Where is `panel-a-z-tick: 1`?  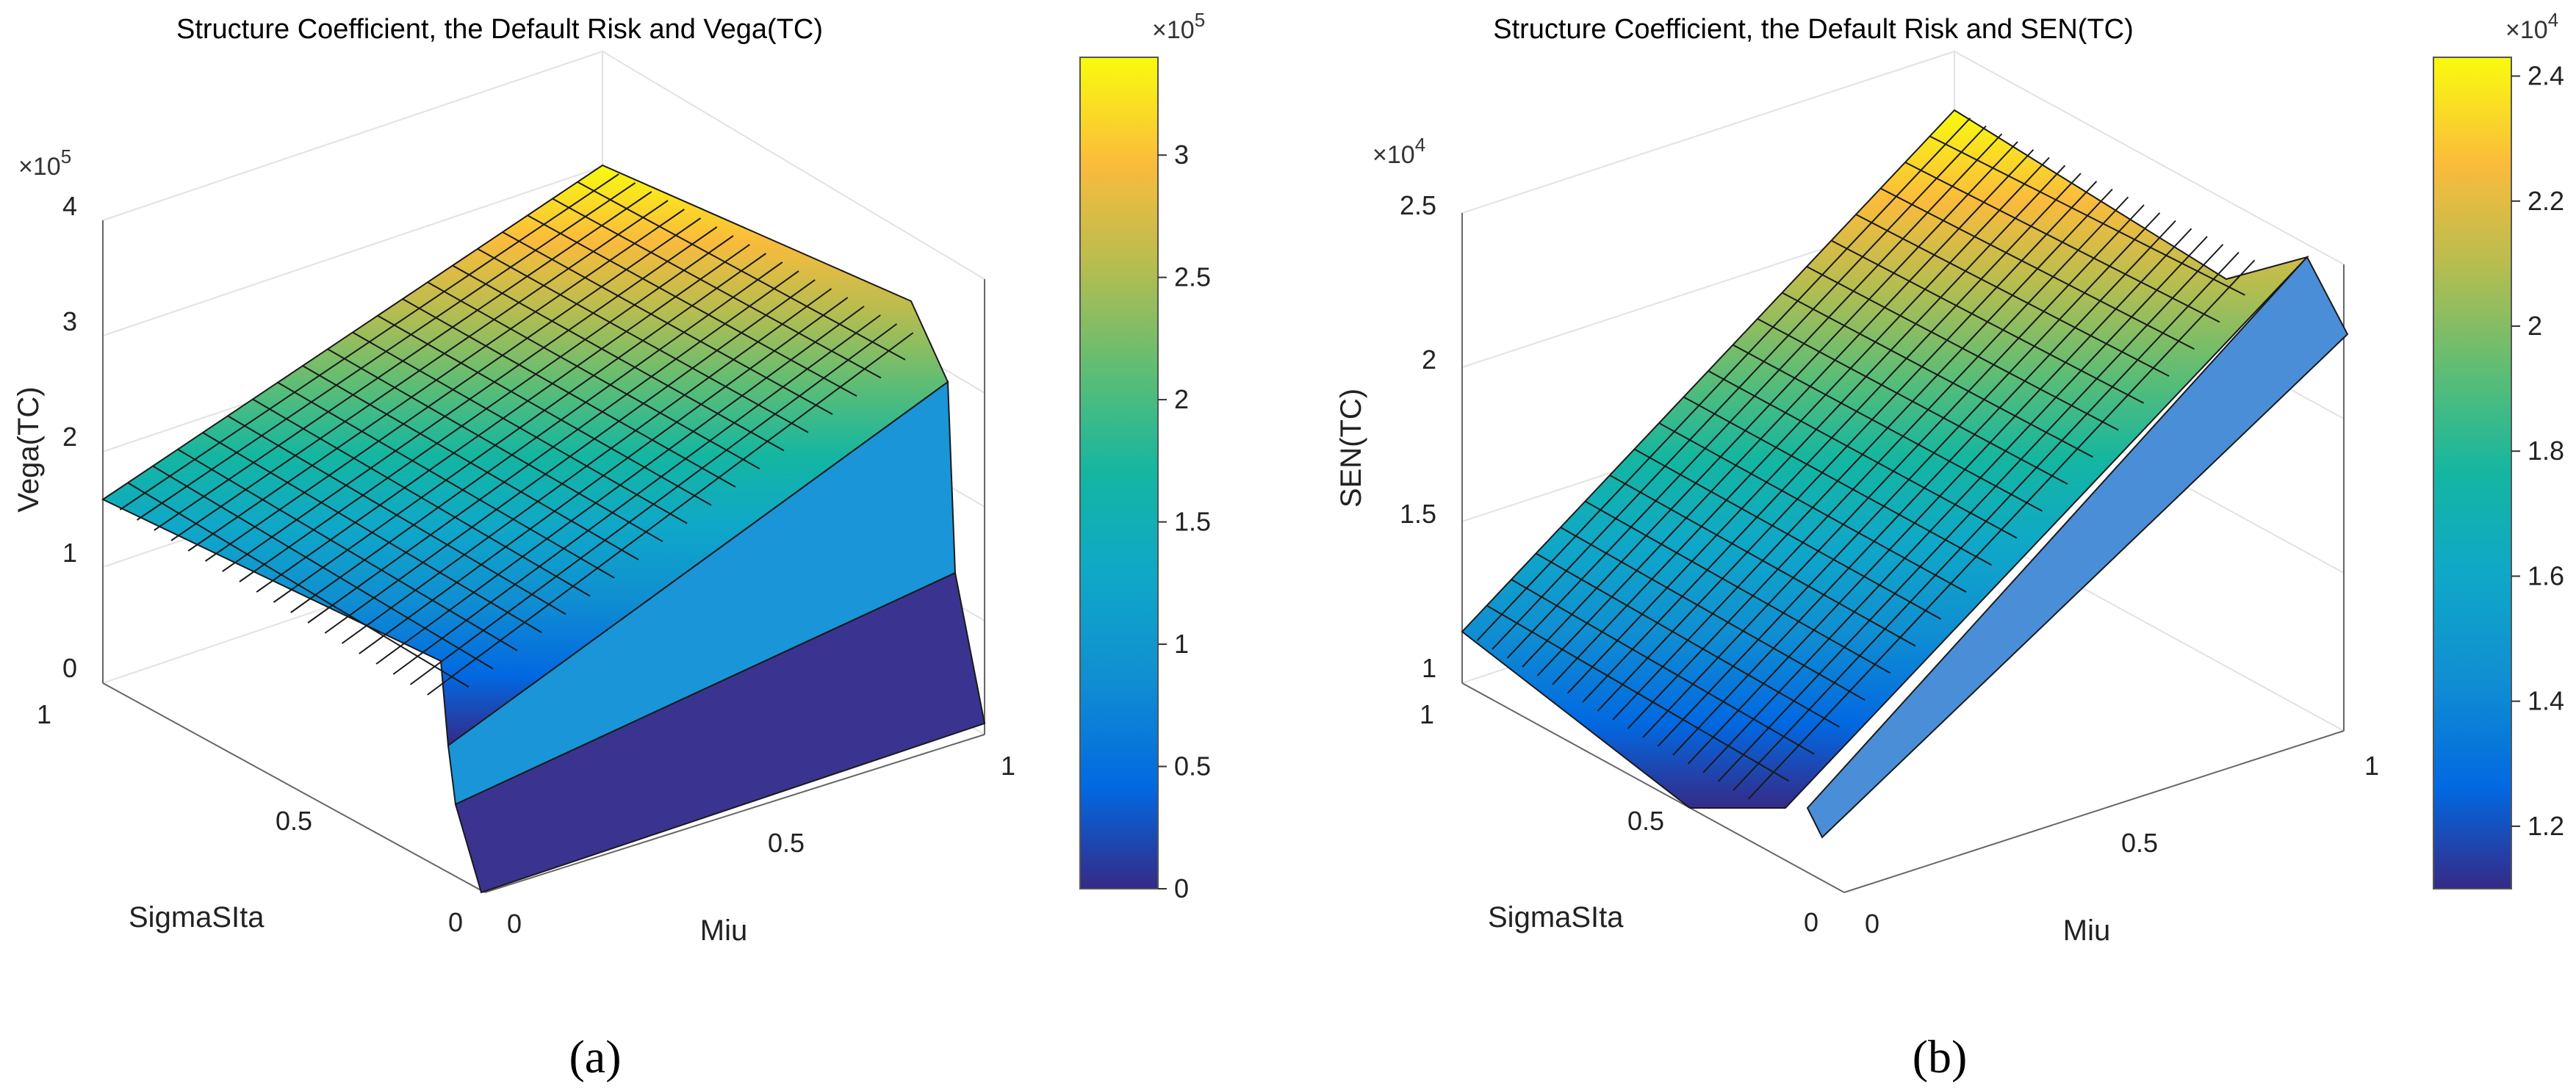
panel-a-z-tick: 1 is located at coordinates (69, 553).